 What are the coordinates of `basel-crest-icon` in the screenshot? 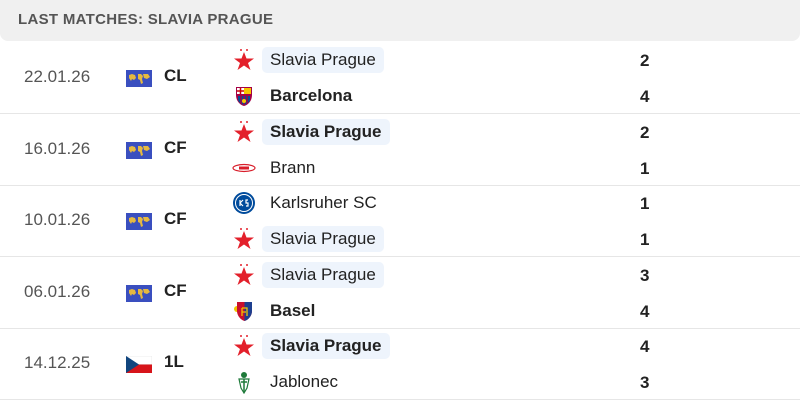 It's located at (244, 311).